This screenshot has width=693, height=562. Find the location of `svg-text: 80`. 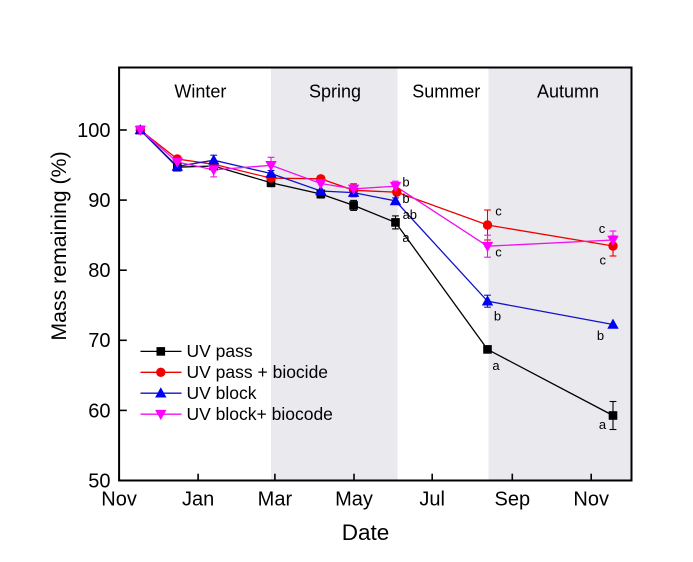

svg-text: 80 is located at coordinates (99, 271).